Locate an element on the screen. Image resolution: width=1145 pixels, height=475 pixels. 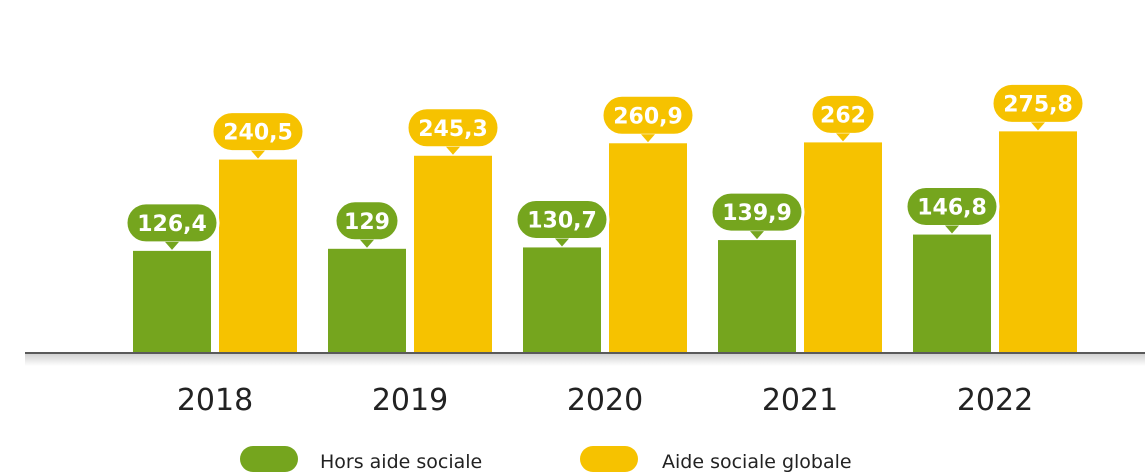
data-label-hors-aide-sociale-2022-pointer is located at coordinates (952, 229).